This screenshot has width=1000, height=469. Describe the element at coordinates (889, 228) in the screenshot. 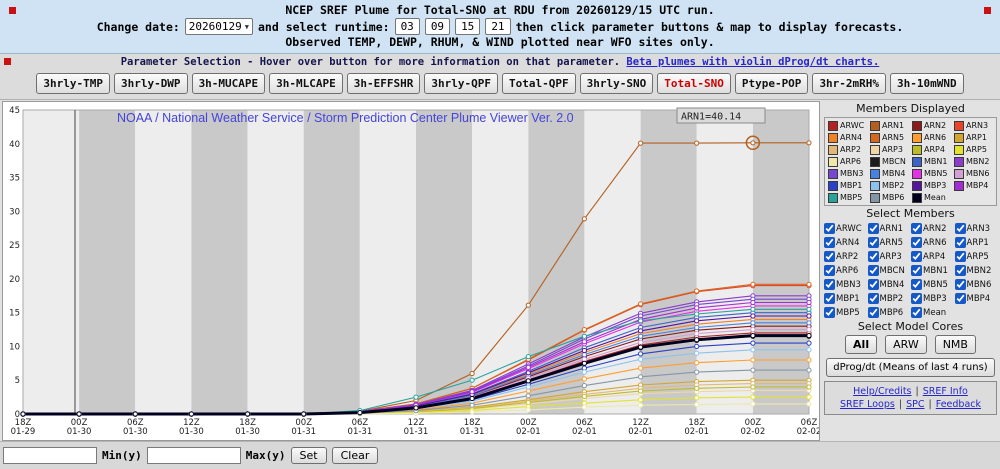

I see `member-checkbox-arn1: ARN1` at that location.